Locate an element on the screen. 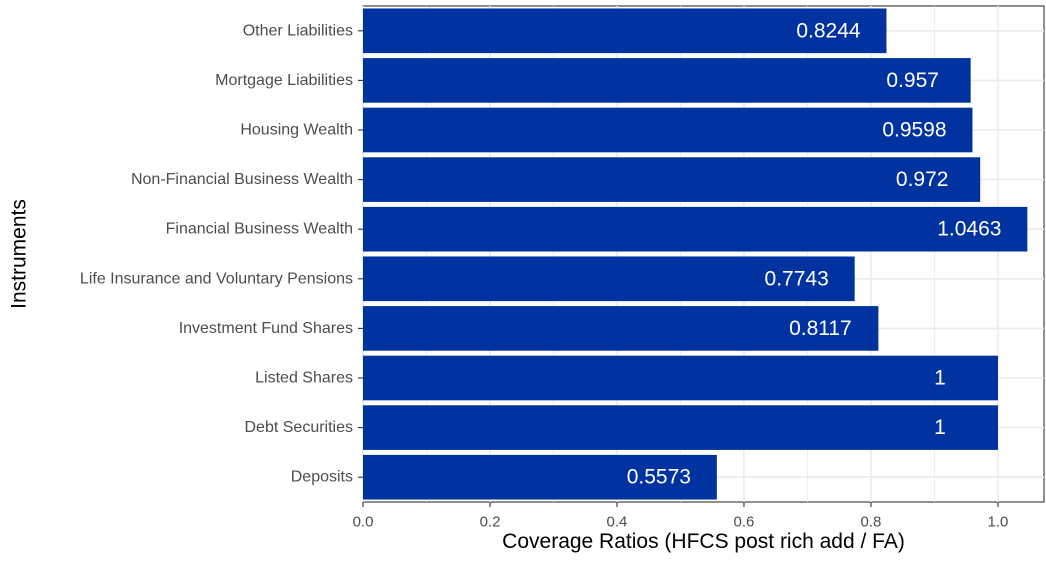  category-label: Other Liabilities is located at coordinates (298, 30).